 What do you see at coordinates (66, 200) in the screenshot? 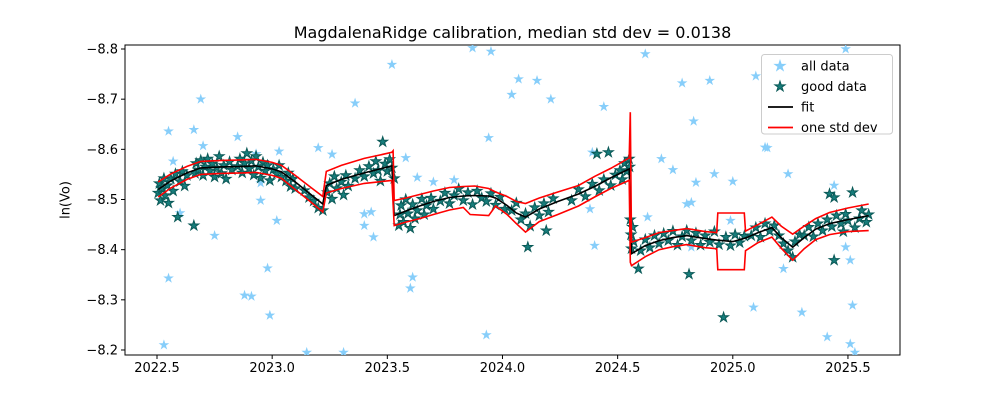
I see `y-axis-label: ln(Vo)` at bounding box center [66, 200].